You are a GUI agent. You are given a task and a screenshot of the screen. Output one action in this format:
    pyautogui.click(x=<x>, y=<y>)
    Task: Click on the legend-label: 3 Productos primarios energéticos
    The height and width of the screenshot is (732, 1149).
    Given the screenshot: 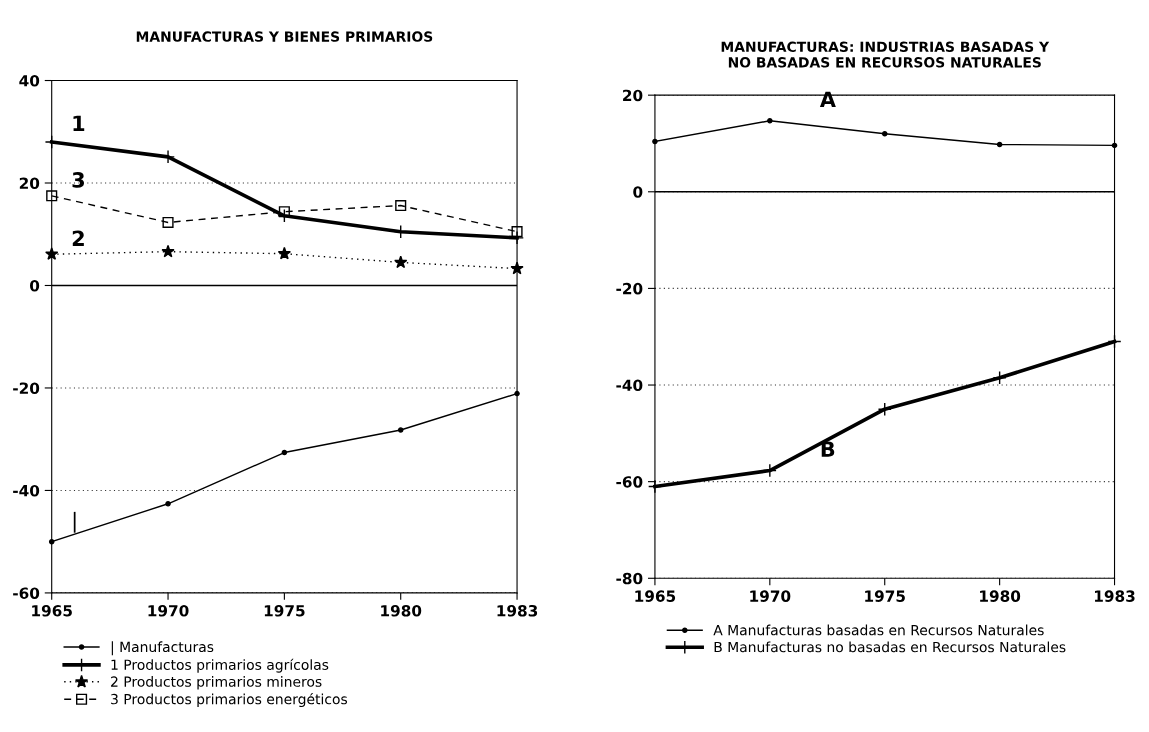 What is the action you would take?
    pyautogui.click(x=229, y=700)
    